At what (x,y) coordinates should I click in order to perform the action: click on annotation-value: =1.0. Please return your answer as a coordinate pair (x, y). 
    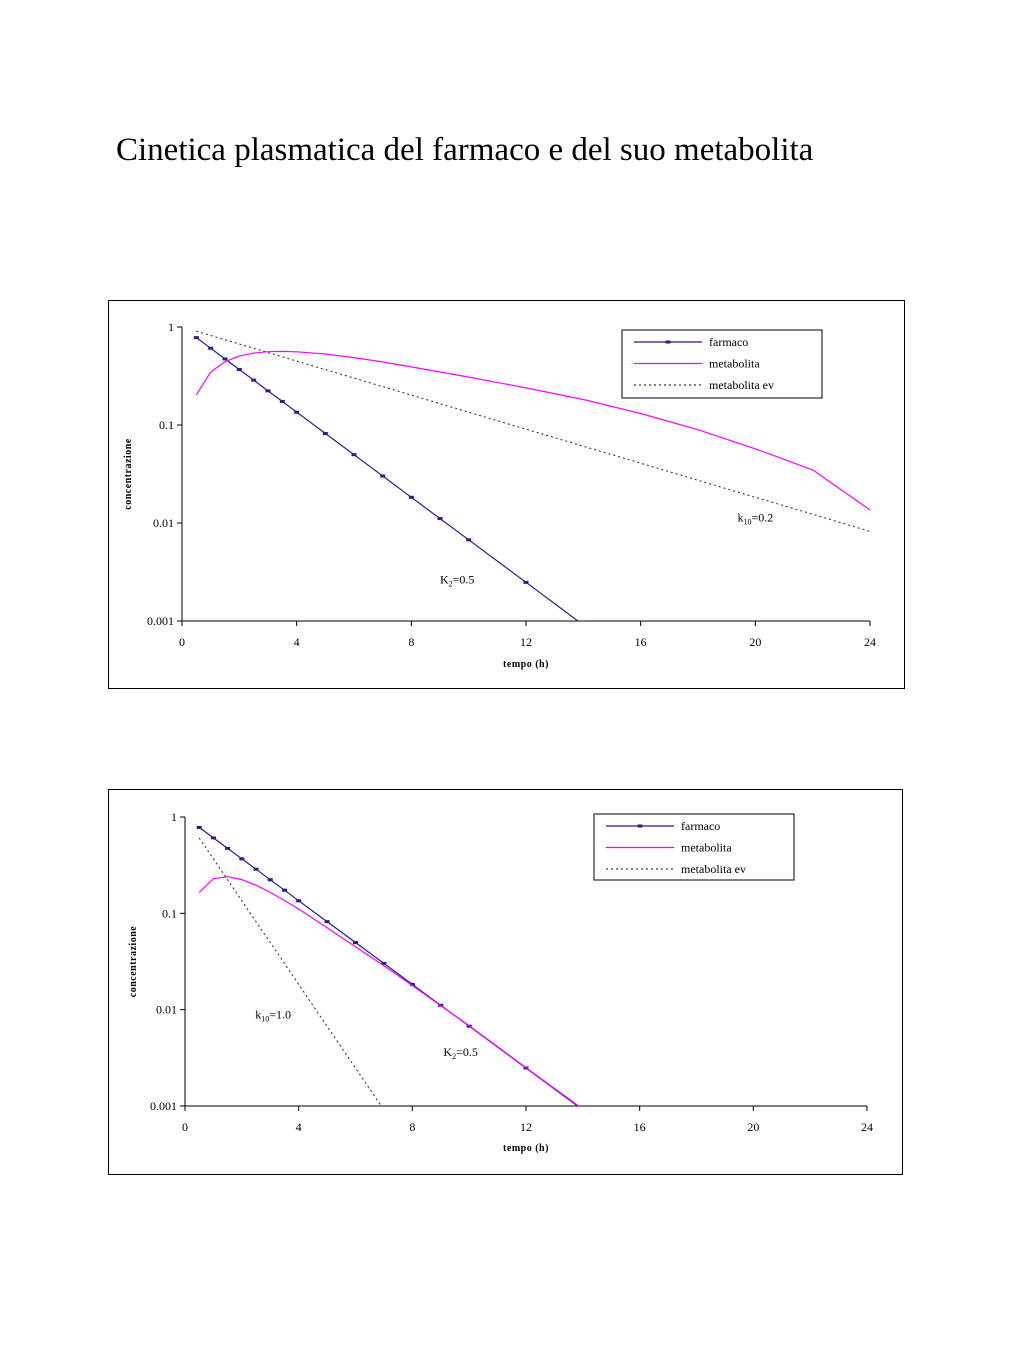
    Looking at the image, I should click on (280, 1014).